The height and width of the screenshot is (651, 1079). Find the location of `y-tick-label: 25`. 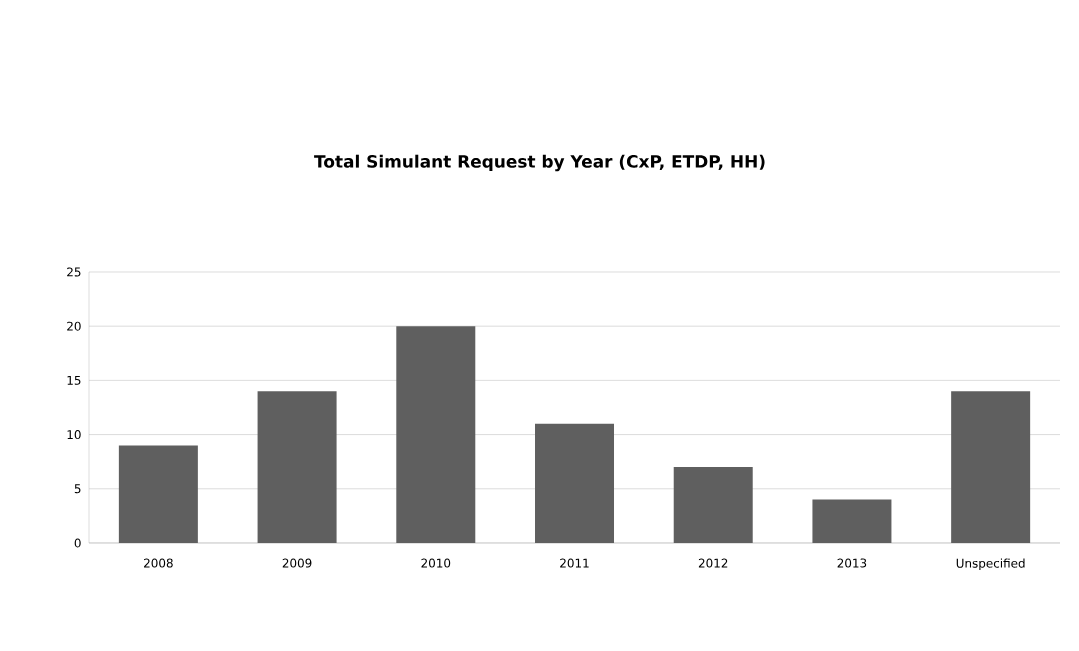

y-tick-label: 25 is located at coordinates (74, 272).